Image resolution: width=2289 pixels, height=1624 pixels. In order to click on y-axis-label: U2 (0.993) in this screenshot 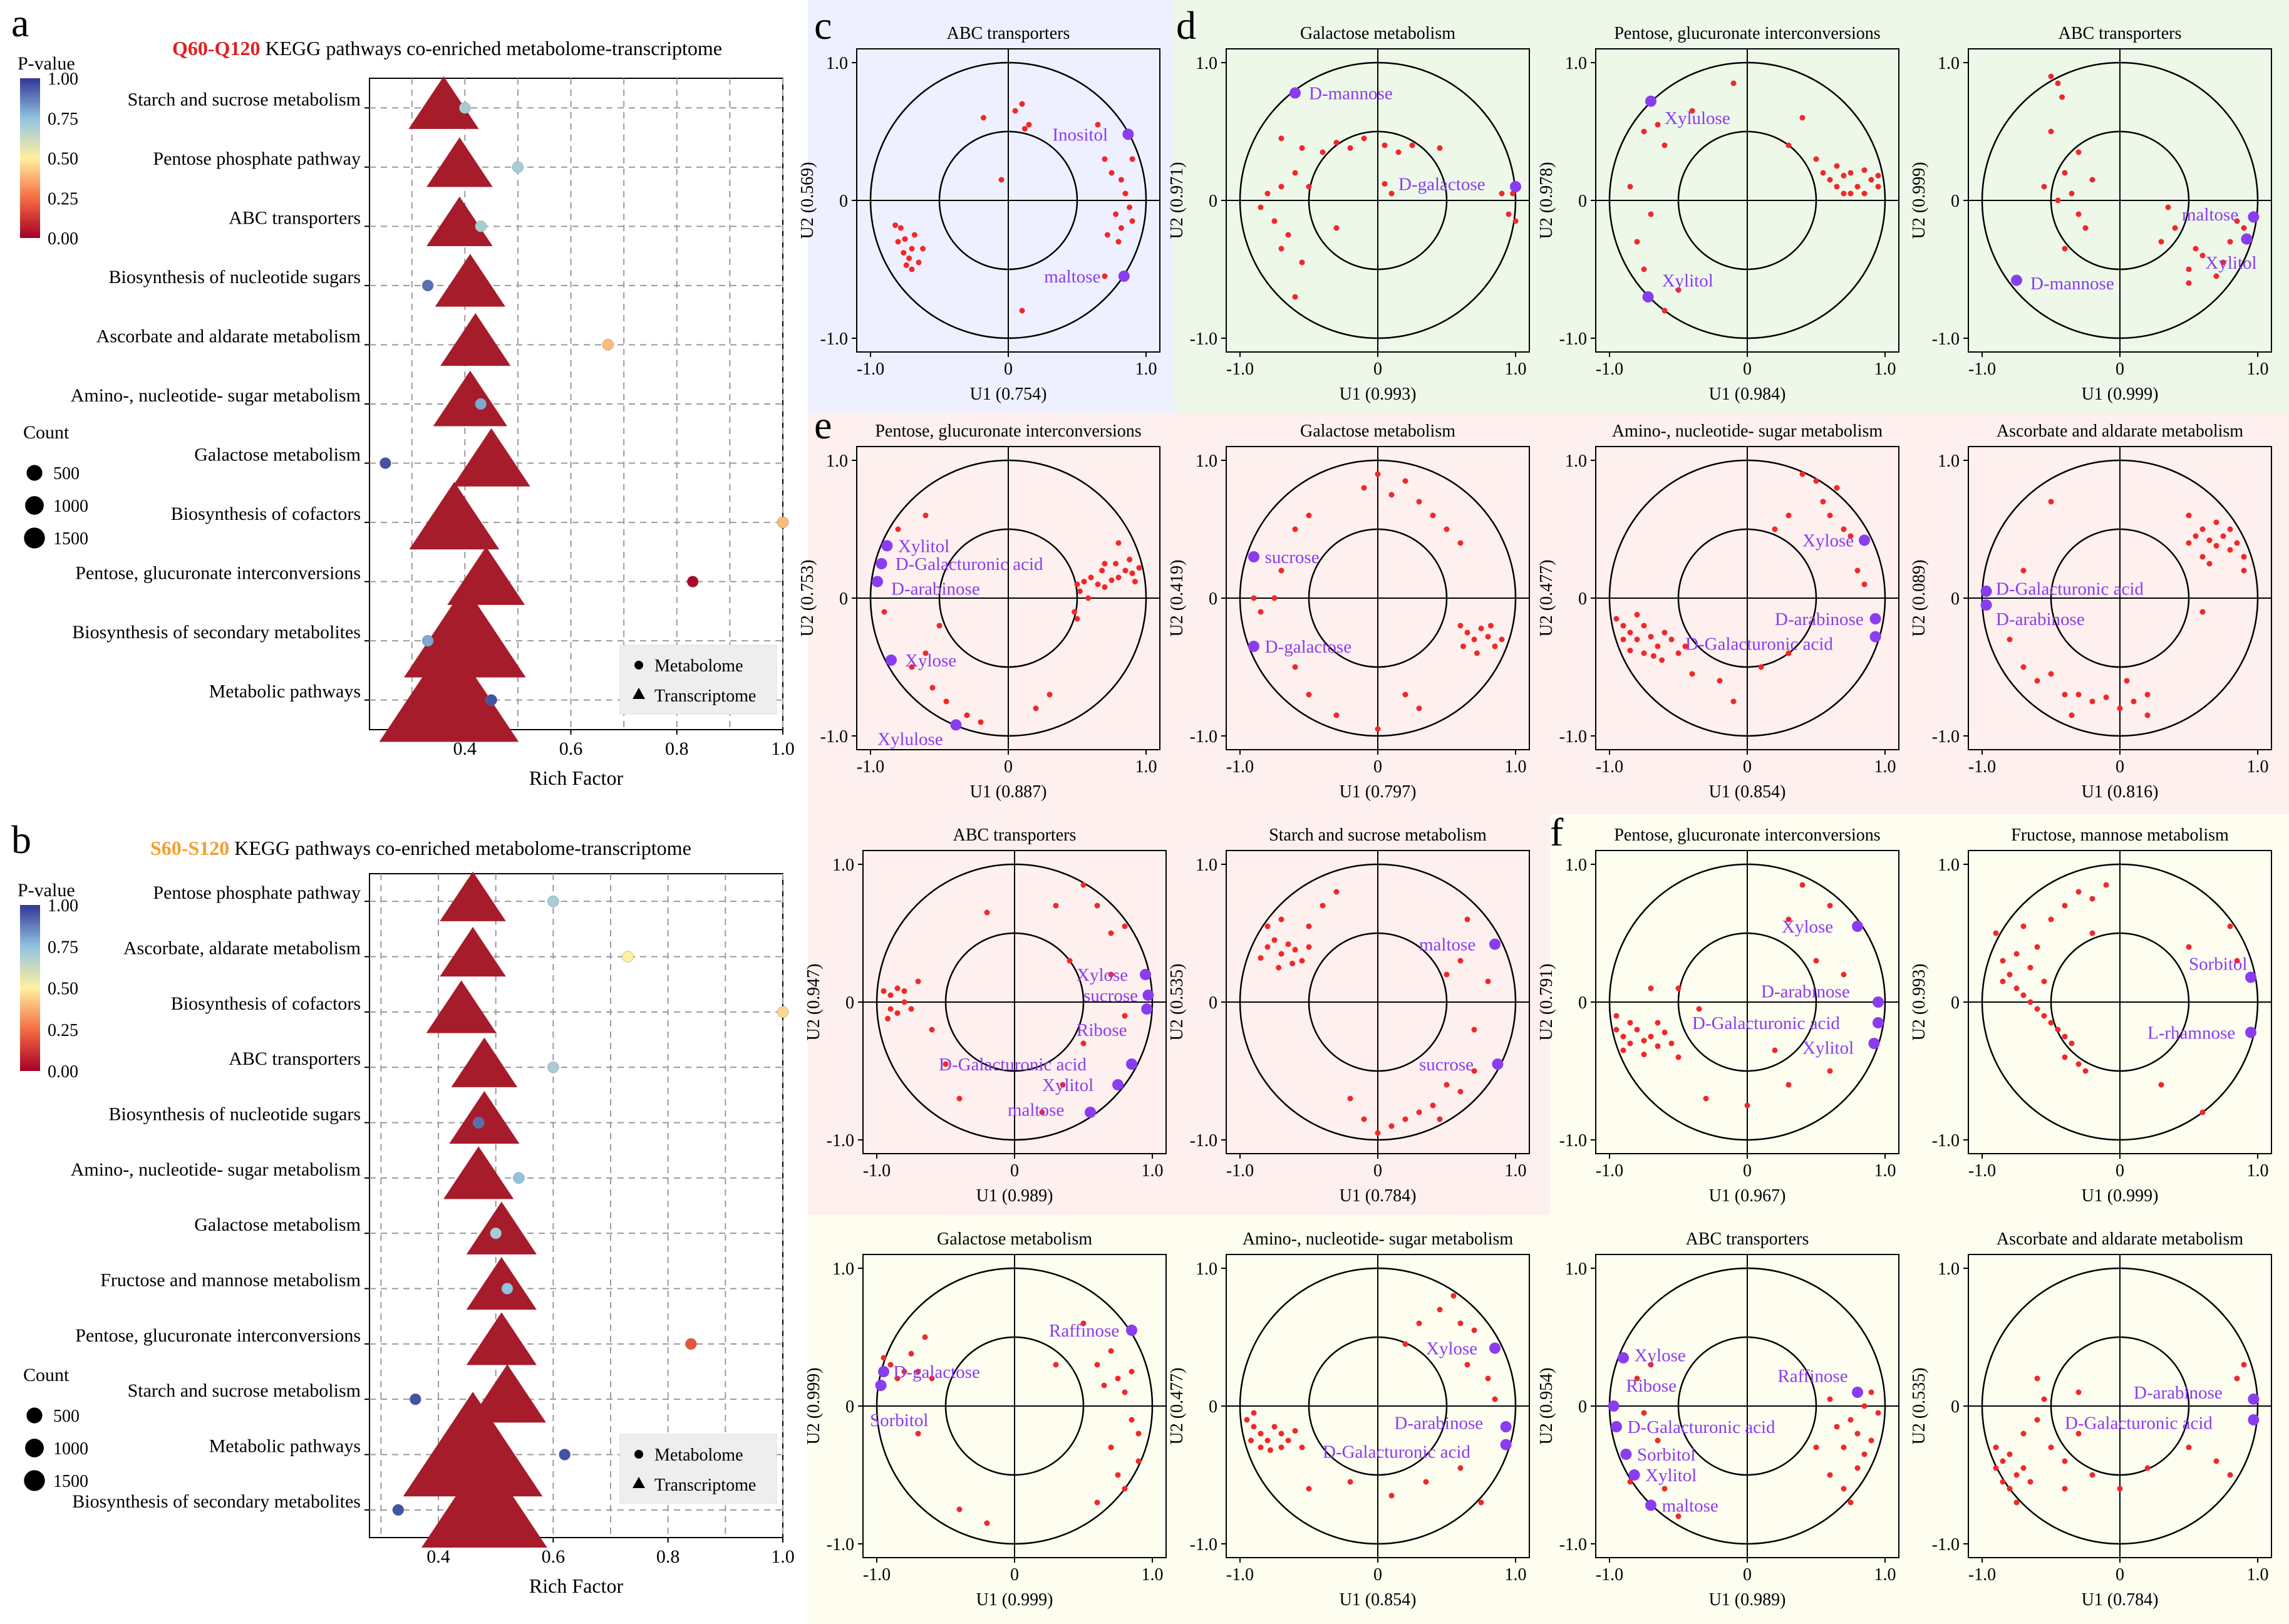, I will do `click(1919, 1002)`.